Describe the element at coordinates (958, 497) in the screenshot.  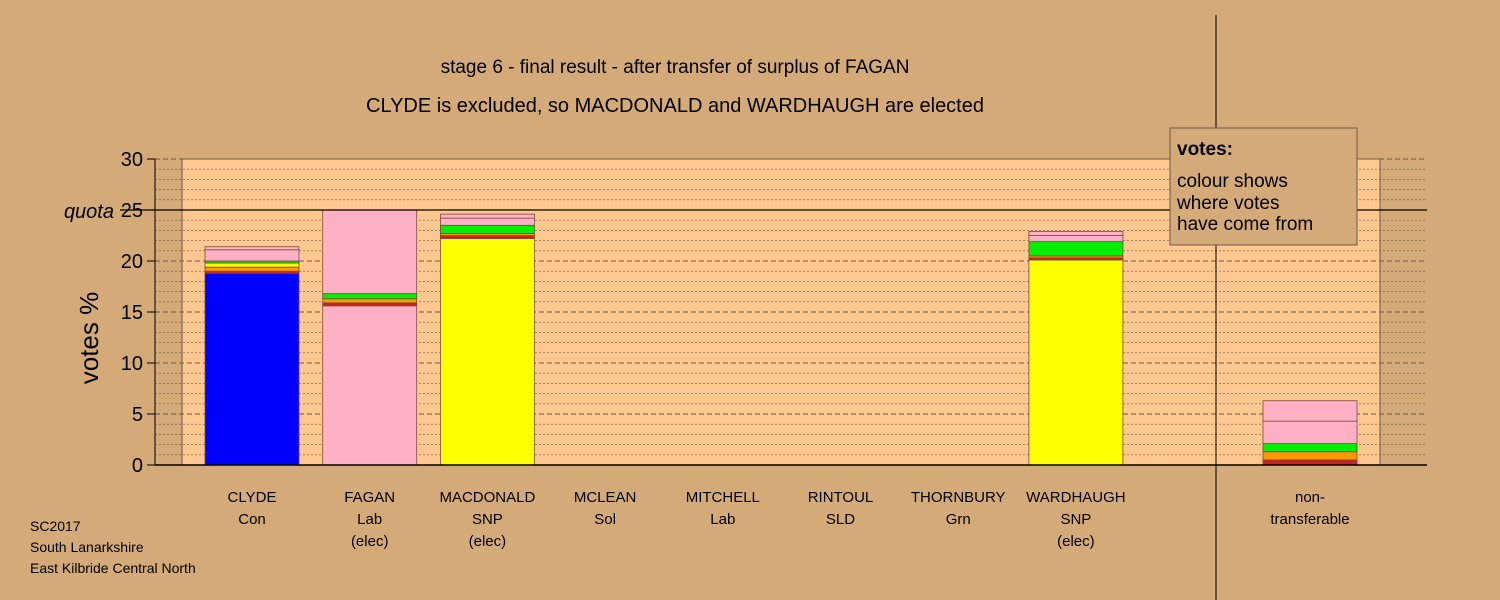
I see `candidate-label: THORNBURY` at that location.